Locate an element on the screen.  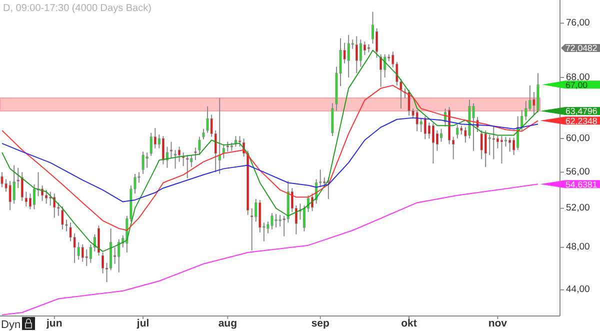
data-label: 63,4796 is located at coordinates (582, 111).